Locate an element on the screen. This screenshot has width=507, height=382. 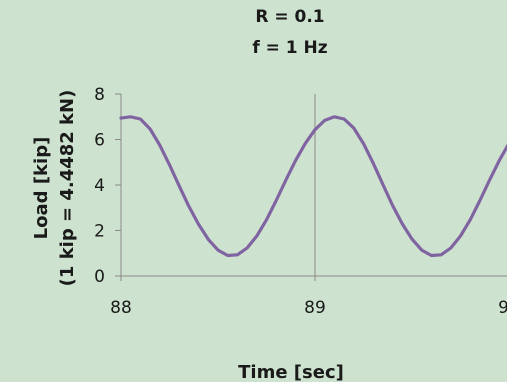
y-tick-label-2: 4 is located at coordinates (99, 186).